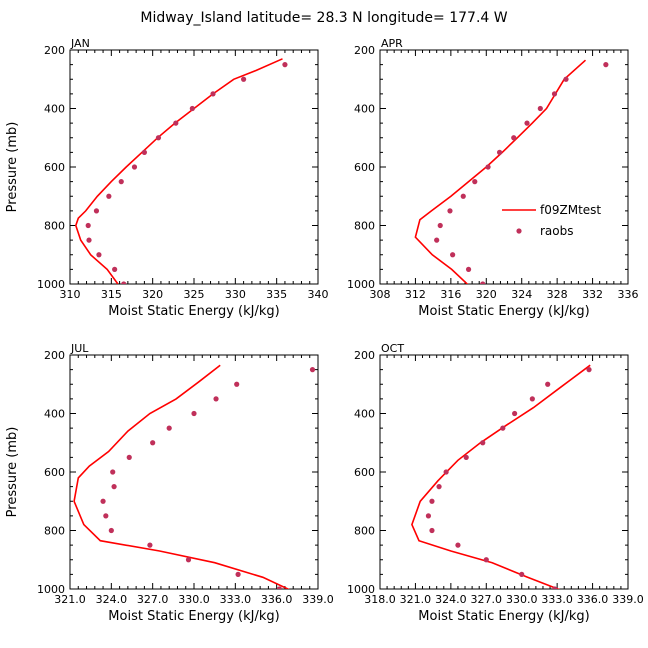 This screenshot has height=648, width=648. I want to click on panel-label: OCT, so click(392, 348).